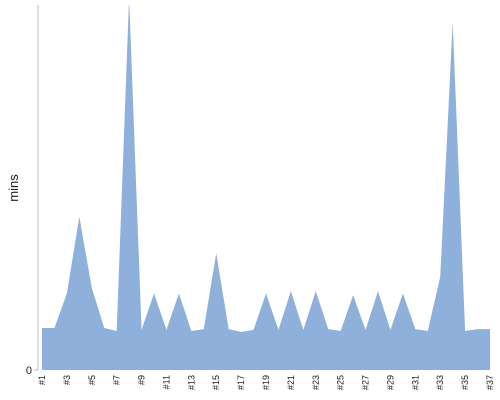 This screenshot has width=500, height=400. What do you see at coordinates (142, 380) in the screenshot?
I see `x-tick-label: #9` at bounding box center [142, 380].